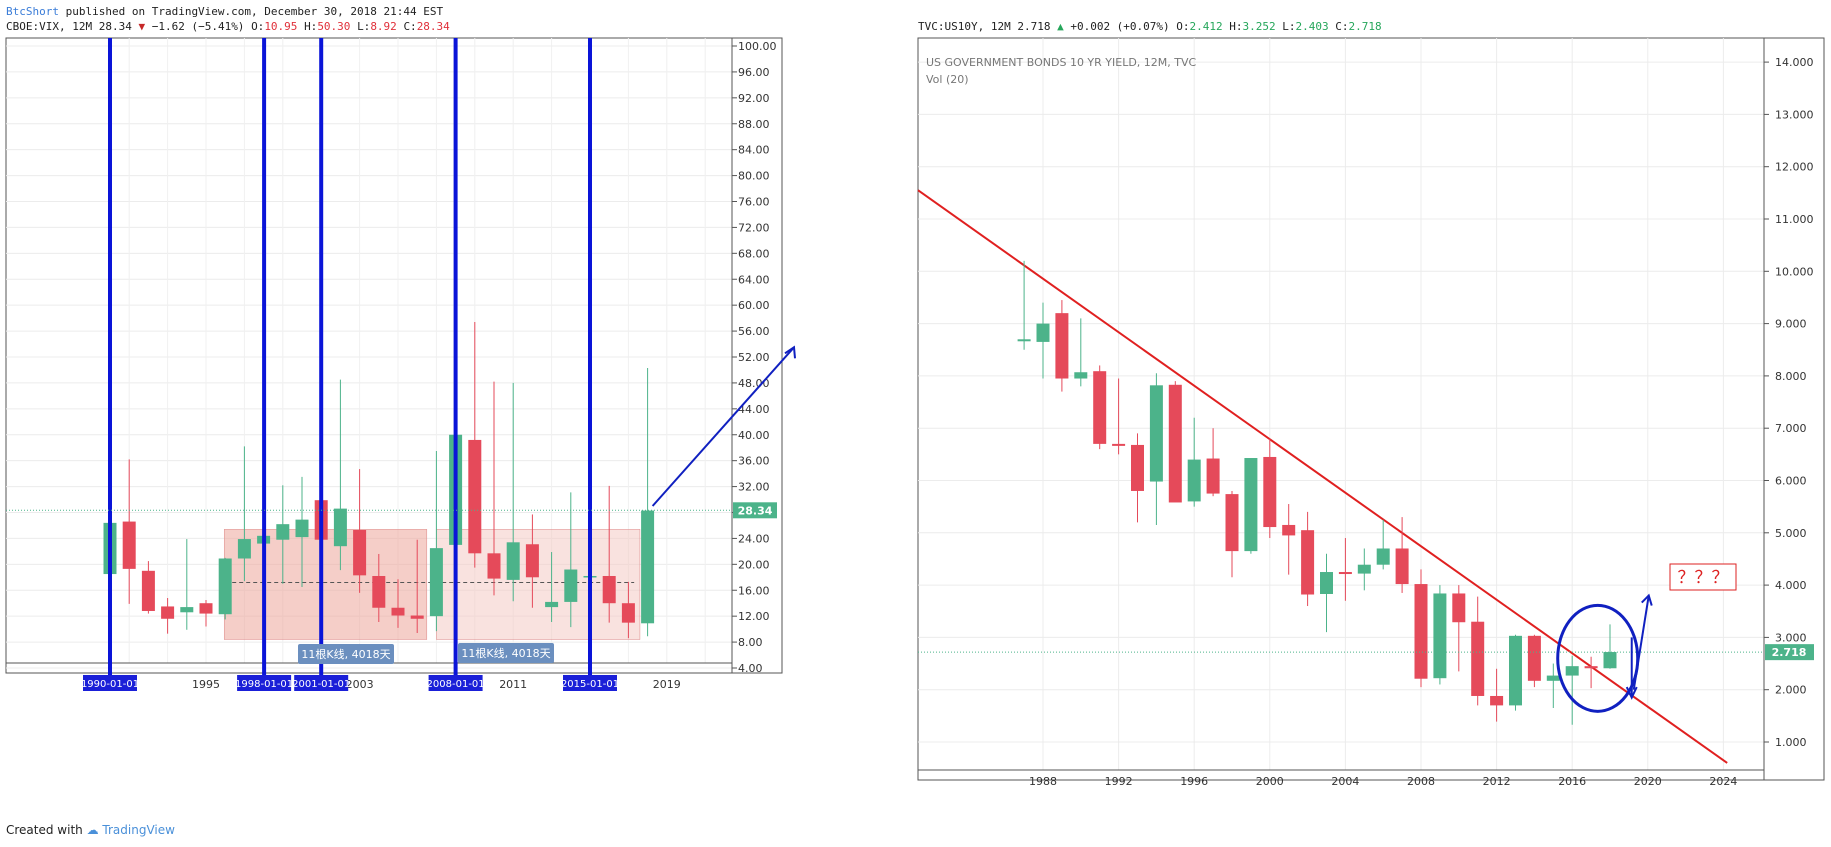  I want to click on us10y-open: 2.412, so click(1206, 26).